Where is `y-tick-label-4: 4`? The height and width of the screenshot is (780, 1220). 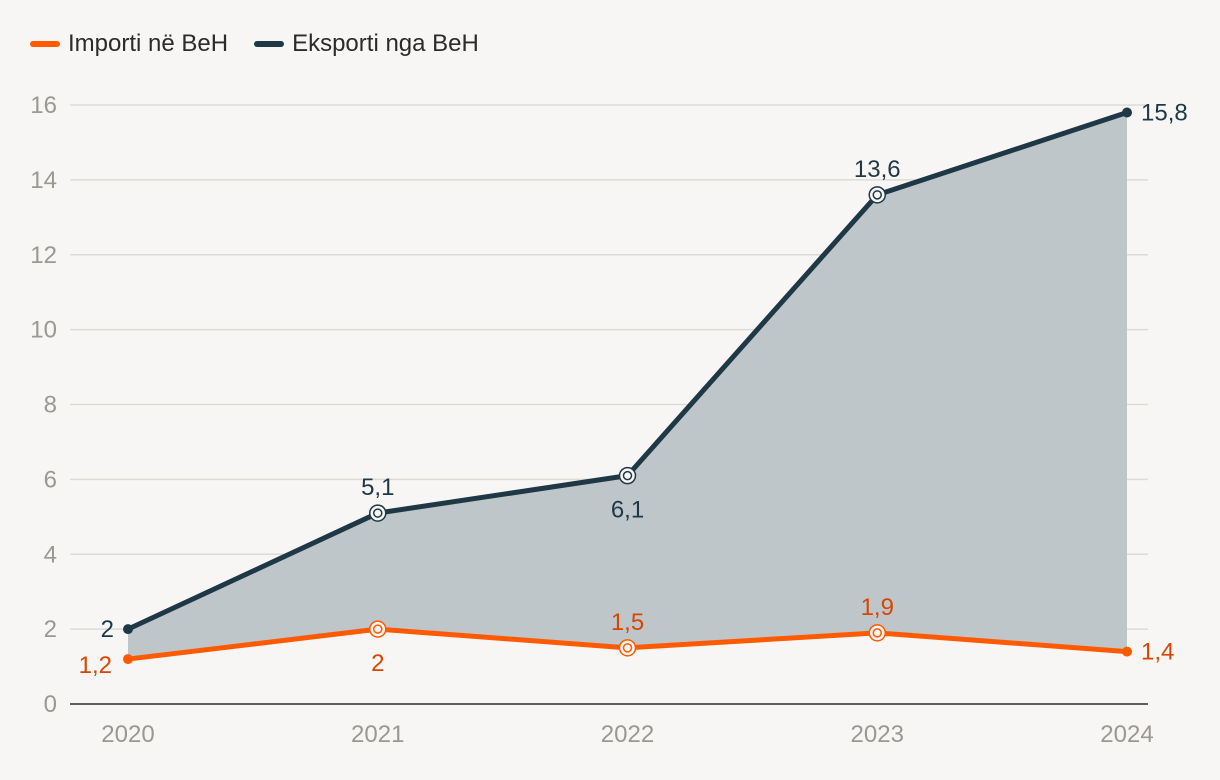
y-tick-label-4: 4 is located at coordinates (50, 554).